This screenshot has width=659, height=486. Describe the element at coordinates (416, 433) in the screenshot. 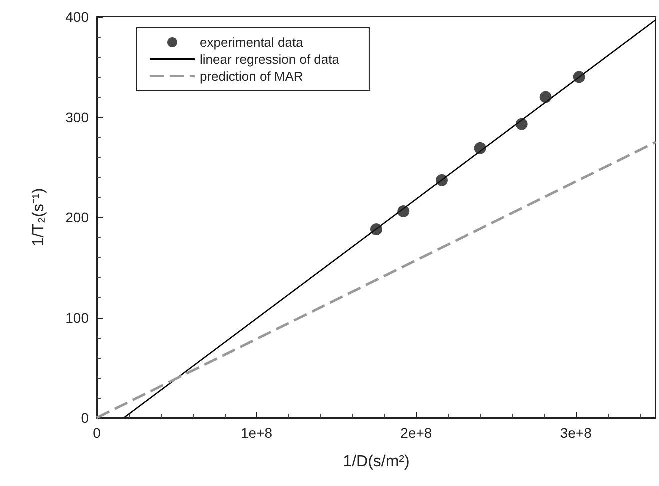

I see `x-tick-label: 2e+8` at that location.